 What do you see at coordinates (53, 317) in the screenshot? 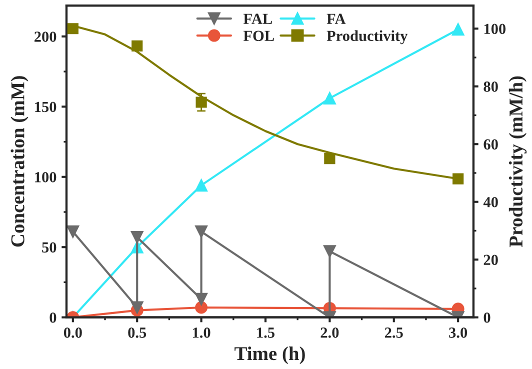
I see `y-tick-label: 0` at bounding box center [53, 317].